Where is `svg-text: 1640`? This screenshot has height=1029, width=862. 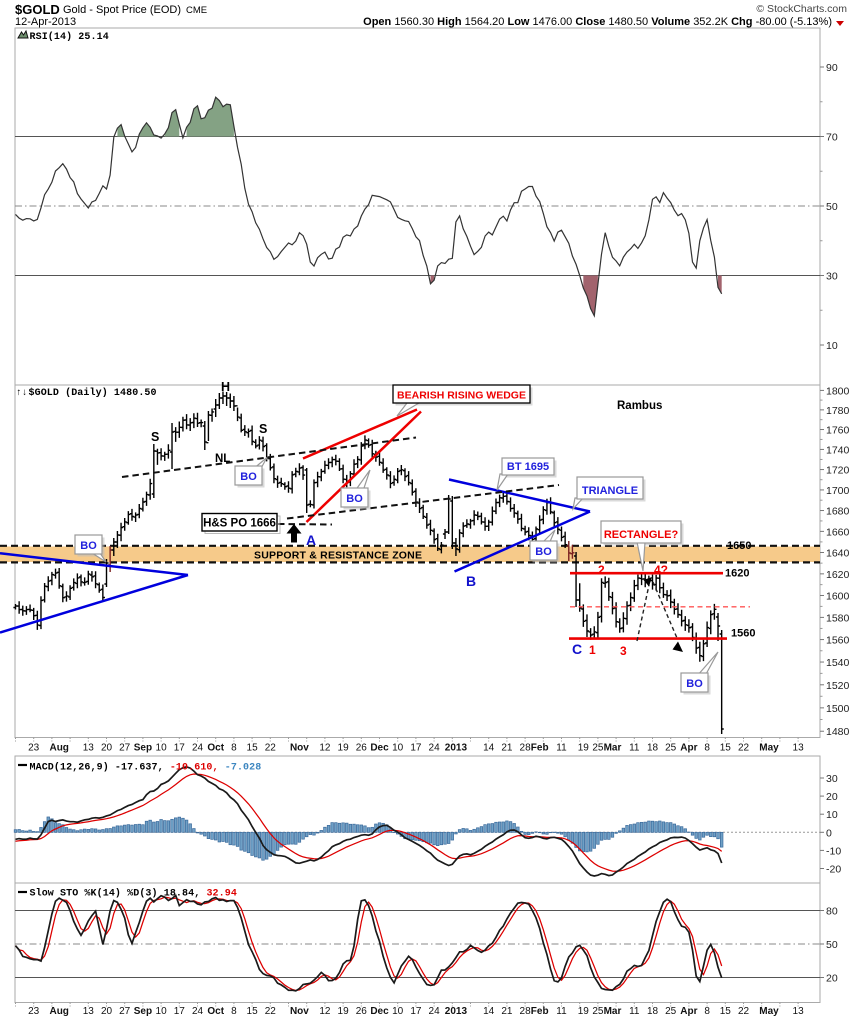 svg-text: 1640 is located at coordinates (838, 553).